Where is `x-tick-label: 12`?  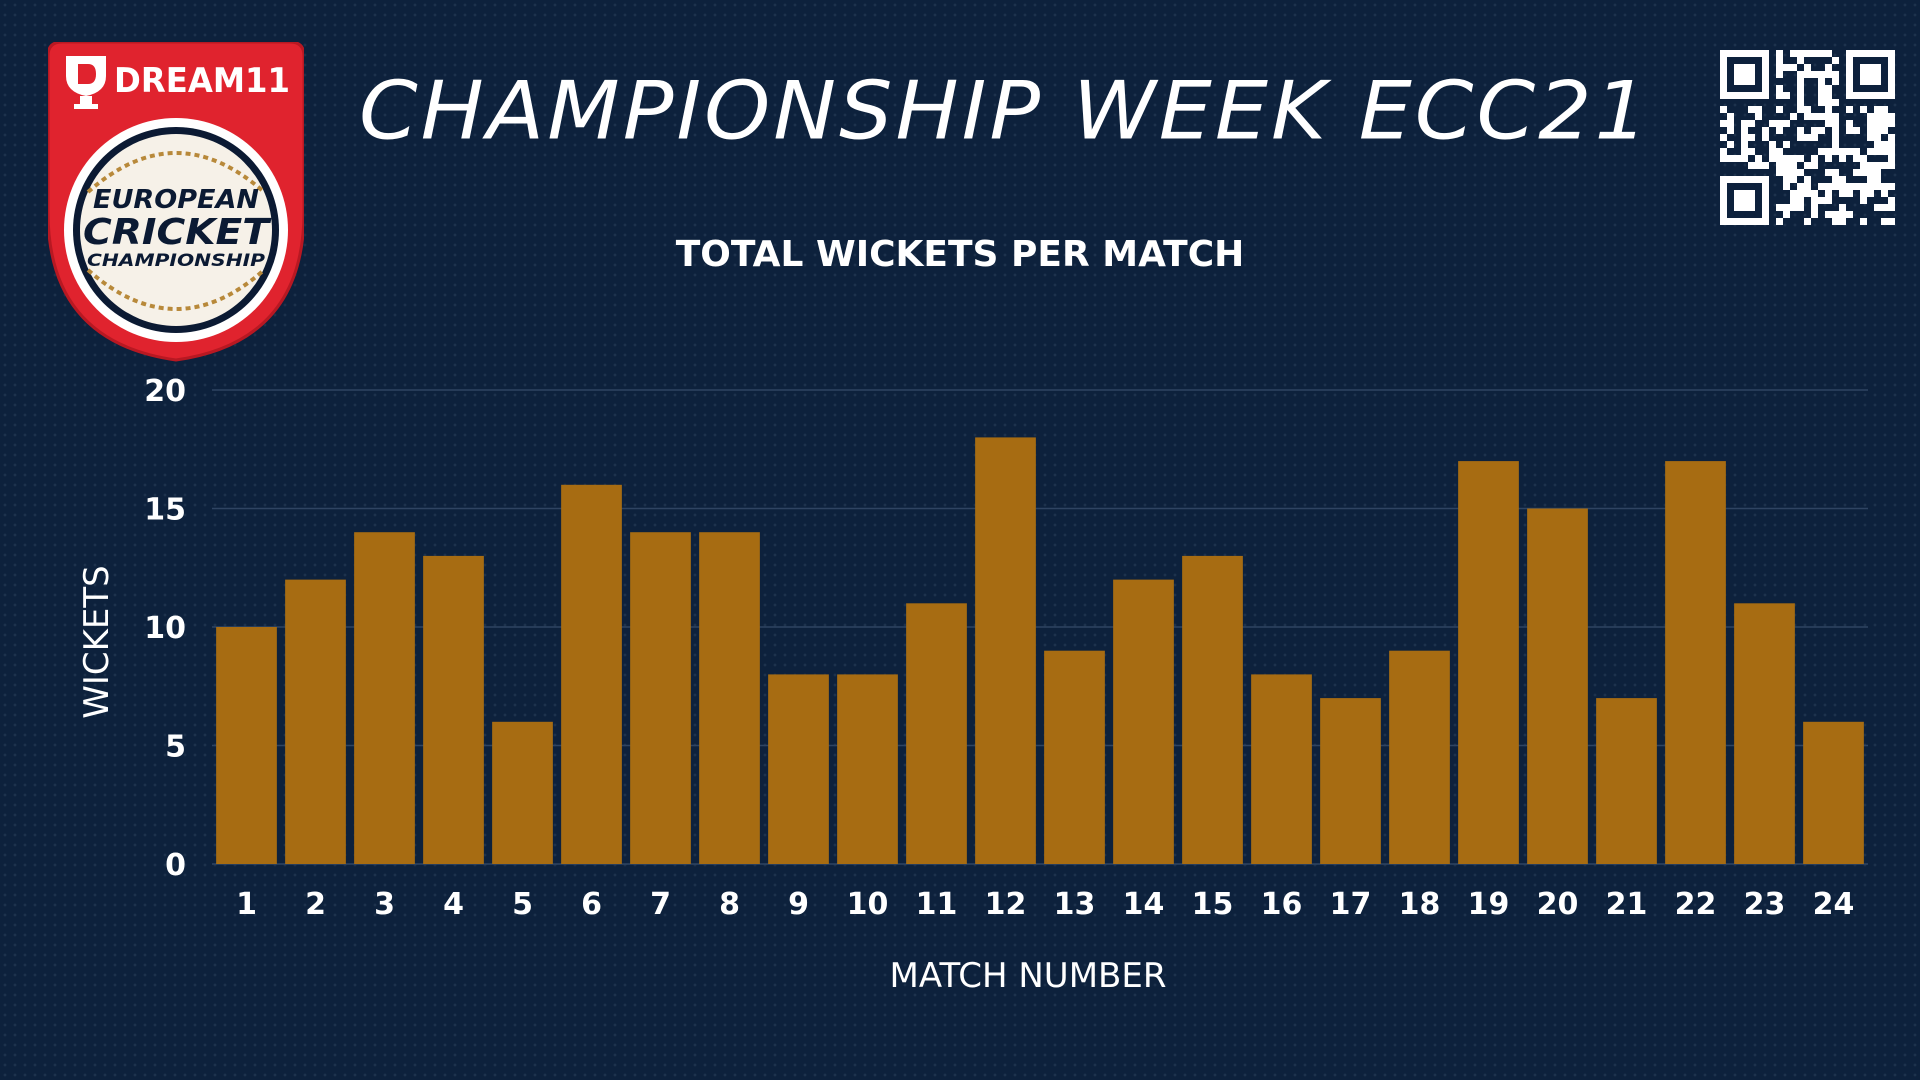
x-tick-label: 12 is located at coordinates (1006, 904).